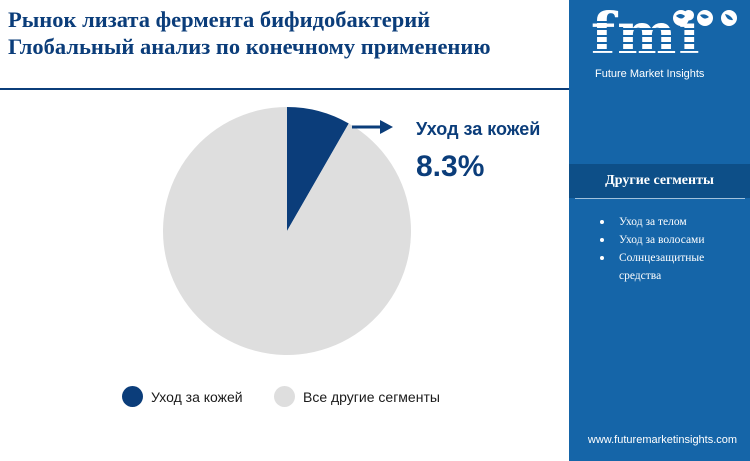 The height and width of the screenshot is (461, 750). I want to click on other-segments-header: Другие сегменты, so click(659, 181).